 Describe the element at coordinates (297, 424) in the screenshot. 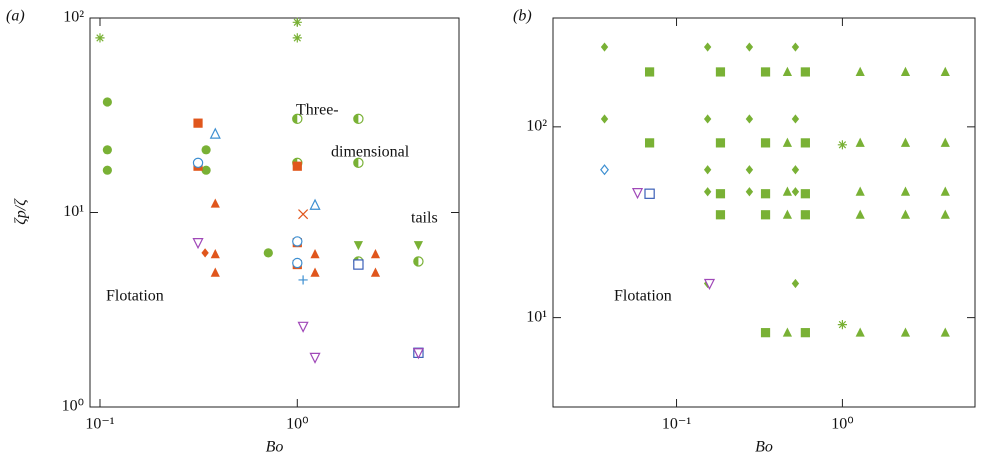

I see `x-tick-label: 10⁰` at that location.